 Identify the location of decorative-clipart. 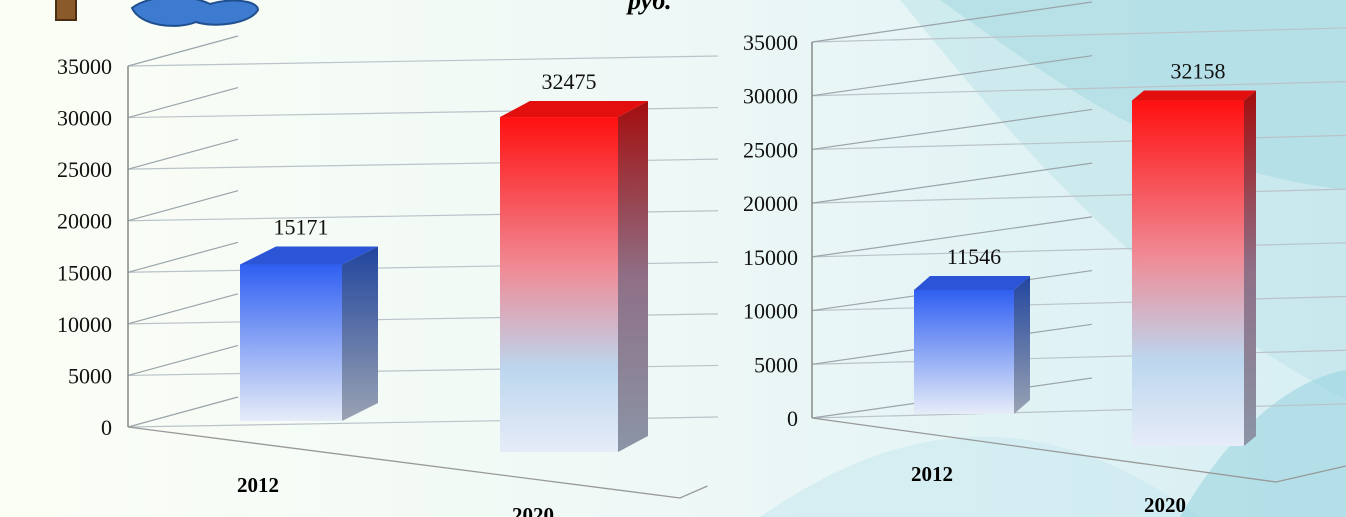
(157, 13).